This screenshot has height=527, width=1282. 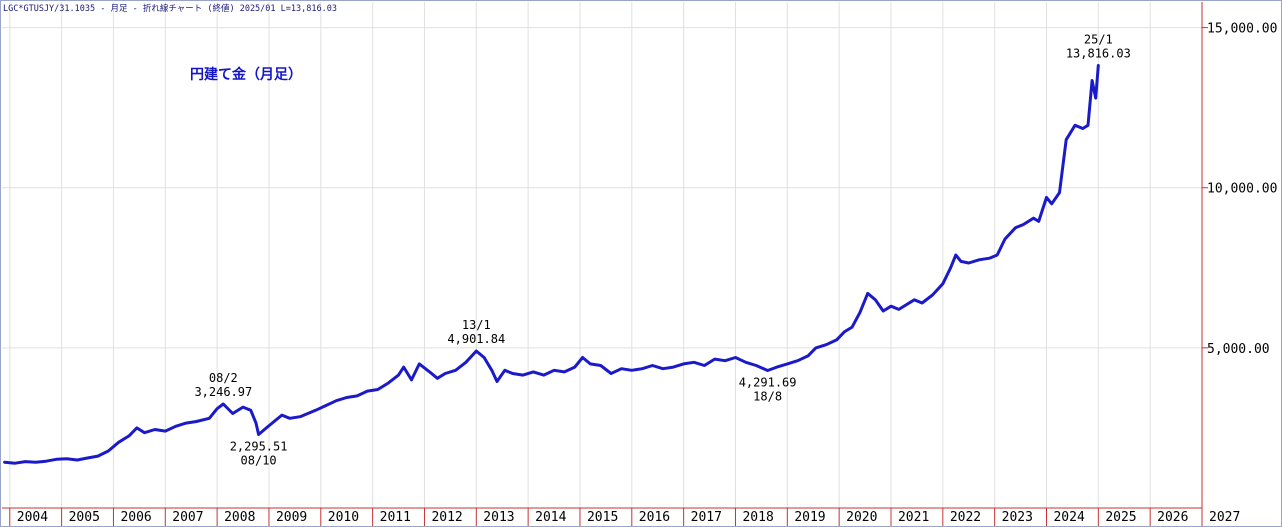 What do you see at coordinates (223, 378) in the screenshot?
I see `annotation-label: 08/2` at bounding box center [223, 378].